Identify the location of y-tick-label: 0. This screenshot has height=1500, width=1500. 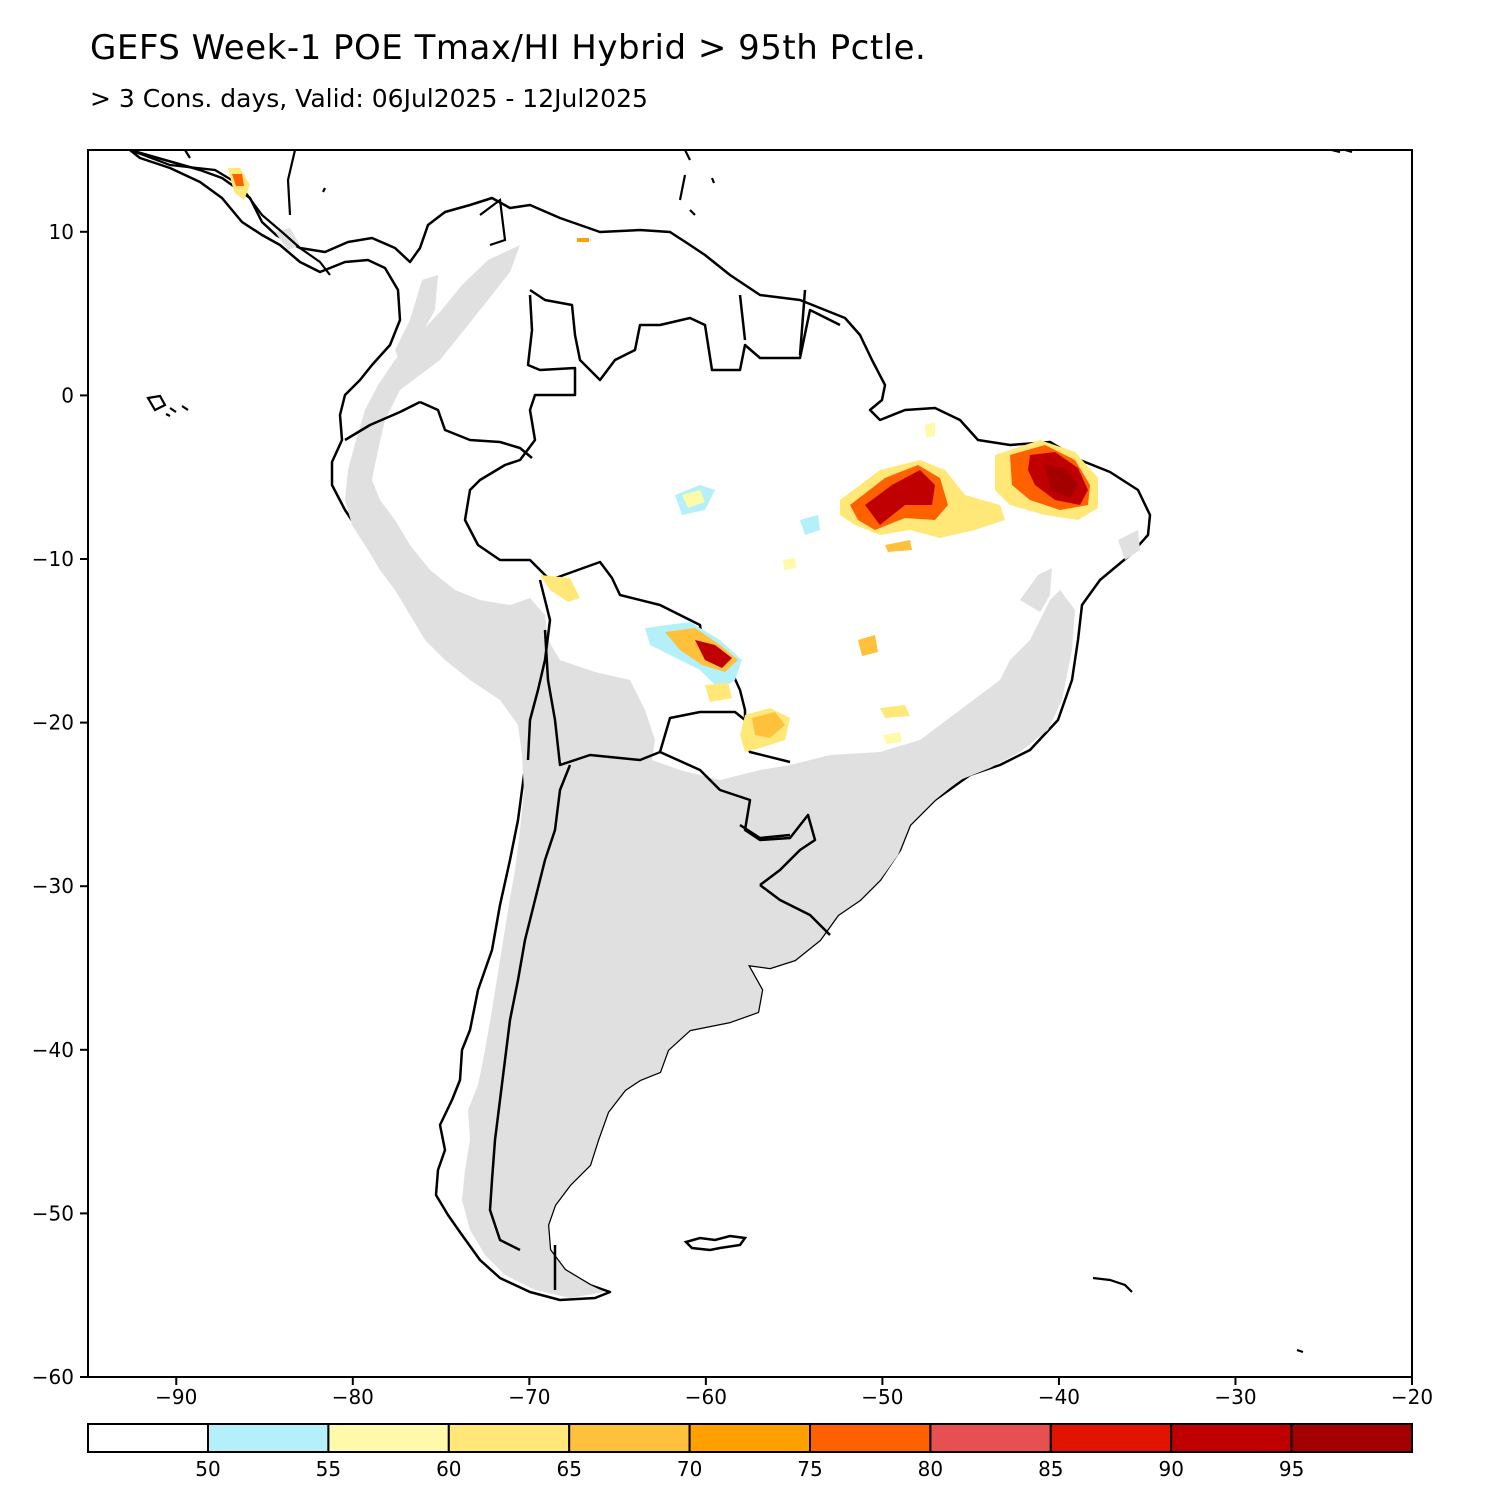
(67, 395).